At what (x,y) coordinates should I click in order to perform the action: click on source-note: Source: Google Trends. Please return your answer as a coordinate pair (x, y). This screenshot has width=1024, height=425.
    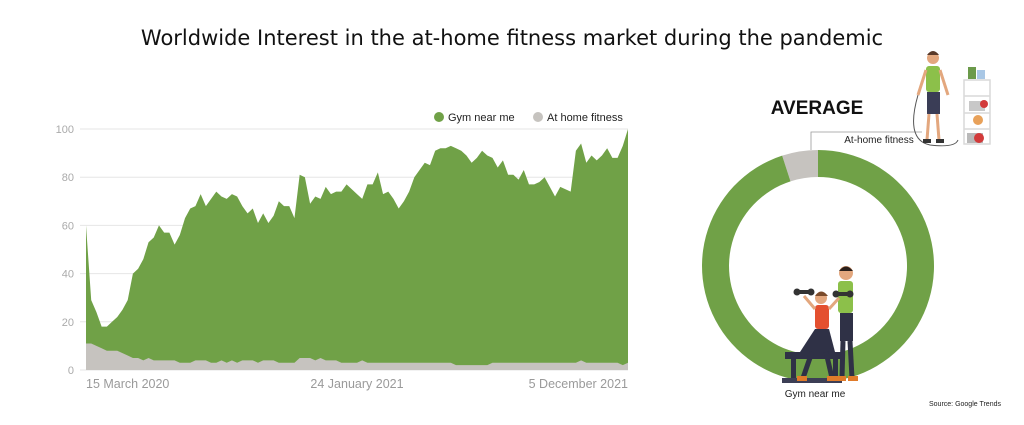
    Looking at the image, I should click on (965, 404).